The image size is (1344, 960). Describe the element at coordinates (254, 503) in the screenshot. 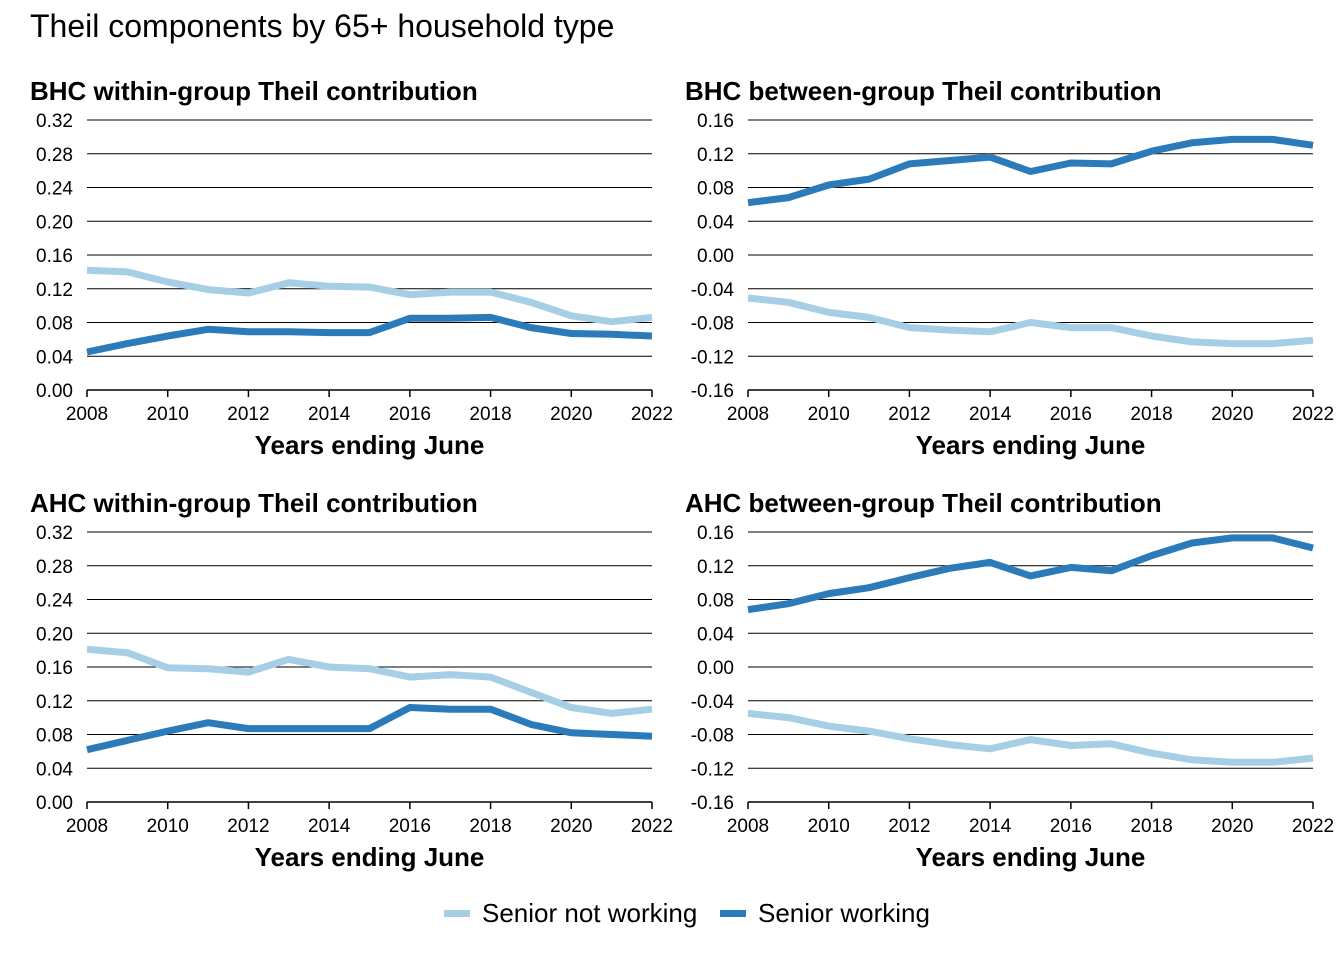

I see `chart-title: AHC within-group Theil contribution` at that location.